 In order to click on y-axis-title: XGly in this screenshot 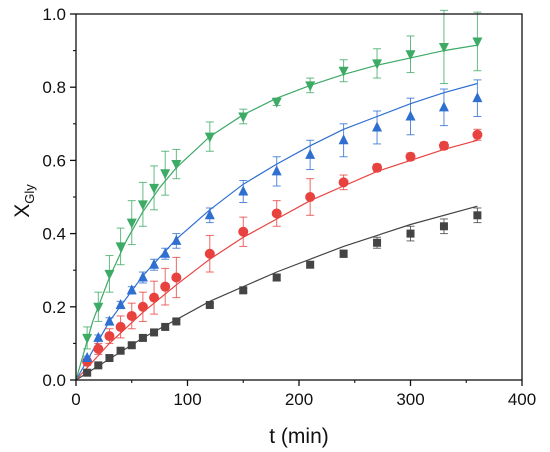, I will do `click(24, 201)`.